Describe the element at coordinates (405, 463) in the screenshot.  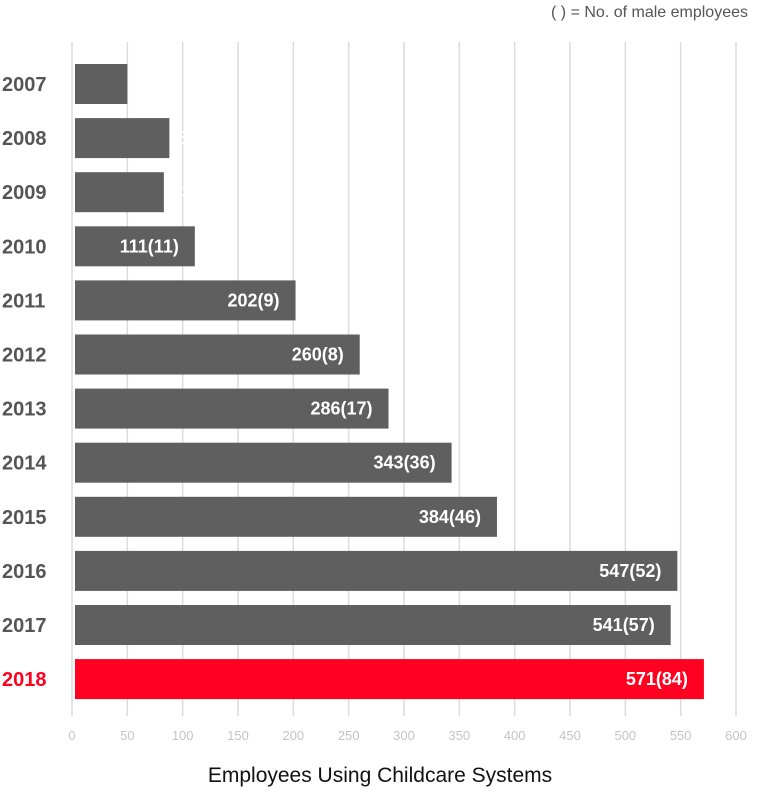
I see `data-label: 343(36)` at that location.